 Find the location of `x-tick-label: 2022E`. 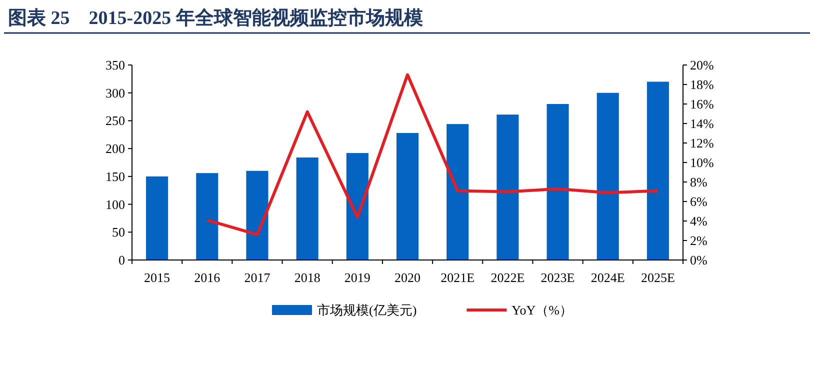

x-tick-label: 2022E is located at coordinates (507, 277).